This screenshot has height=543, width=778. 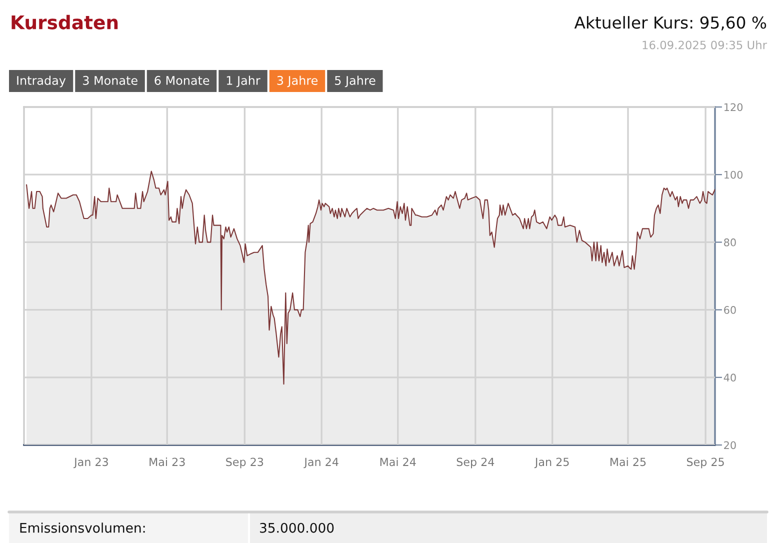 What do you see at coordinates (90, 463) in the screenshot?
I see `x-tick-label: Jan 23` at bounding box center [90, 463].